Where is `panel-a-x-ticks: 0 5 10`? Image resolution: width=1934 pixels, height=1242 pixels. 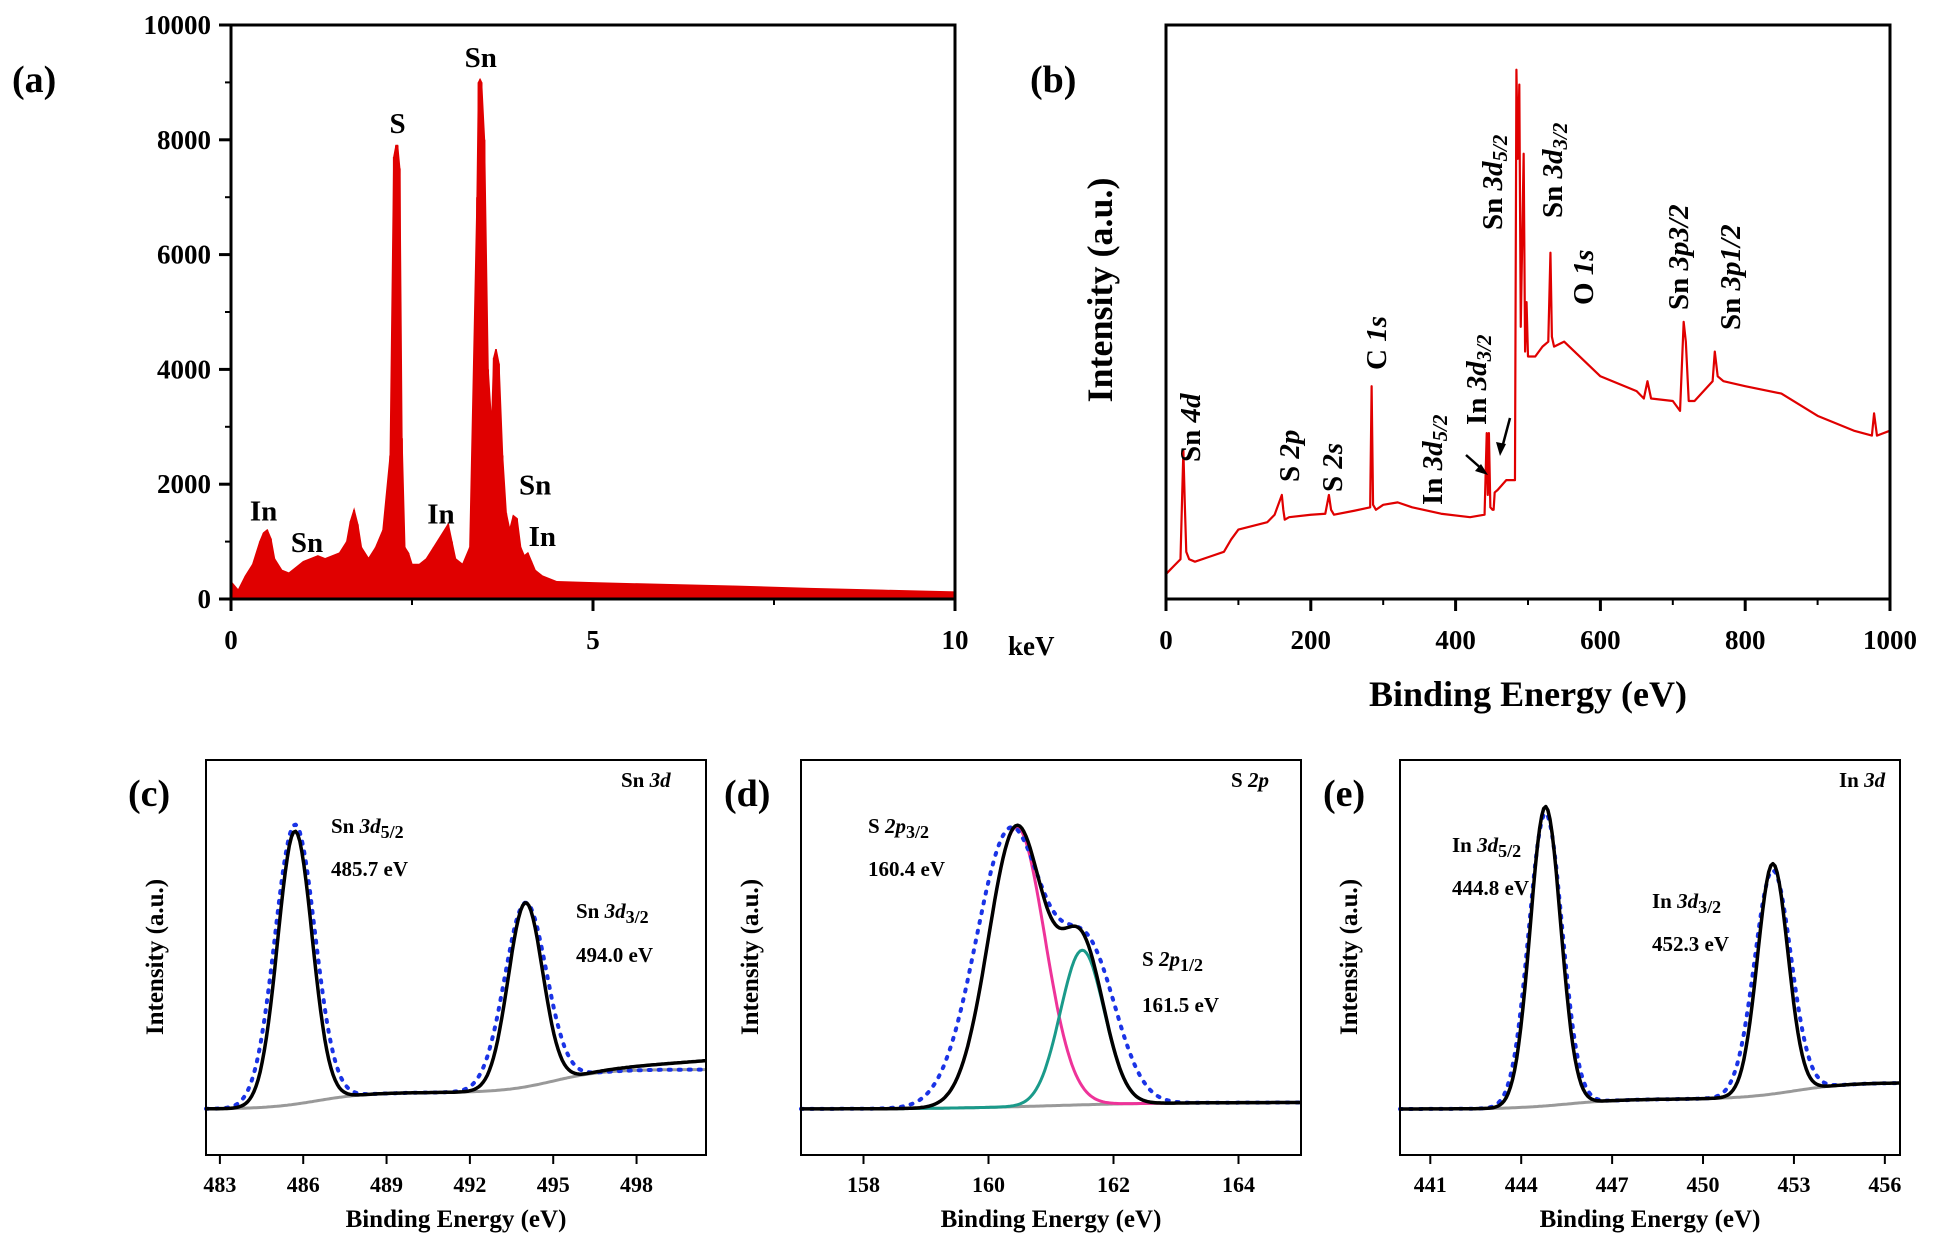 panel-a-x-ticks: 0 5 10 is located at coordinates (596, 627).